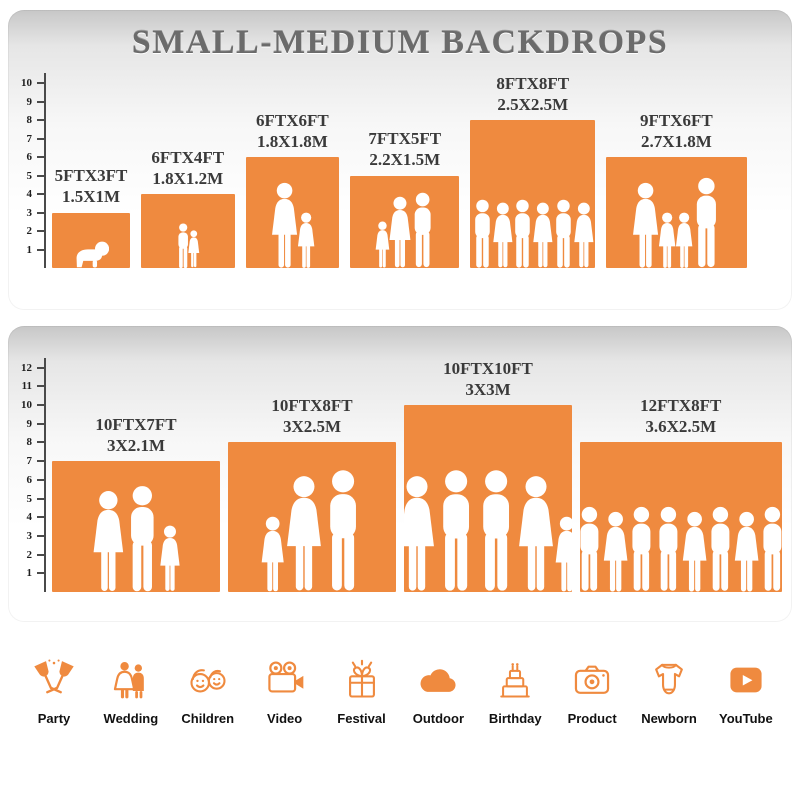 The width and height of the screenshot is (800, 800). What do you see at coordinates (669, 718) in the screenshot?
I see `category-label: Newborn` at bounding box center [669, 718].